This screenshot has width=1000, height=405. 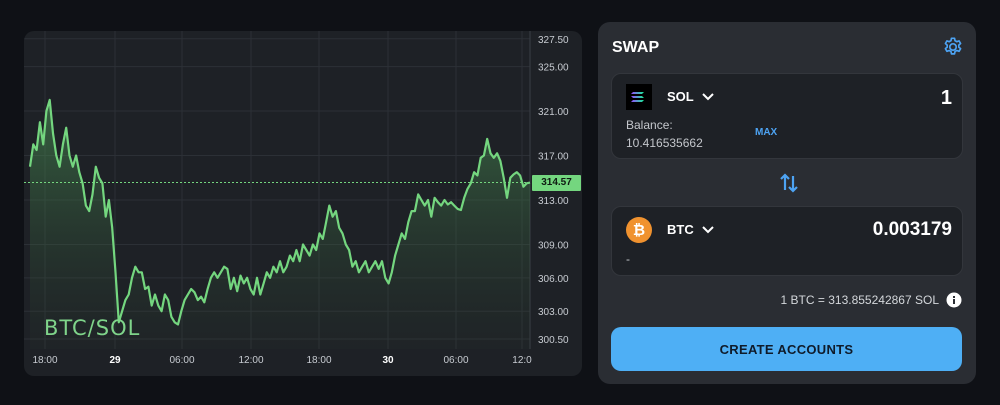 I want to click on x-tick-label: 12:00, so click(x=250, y=360).